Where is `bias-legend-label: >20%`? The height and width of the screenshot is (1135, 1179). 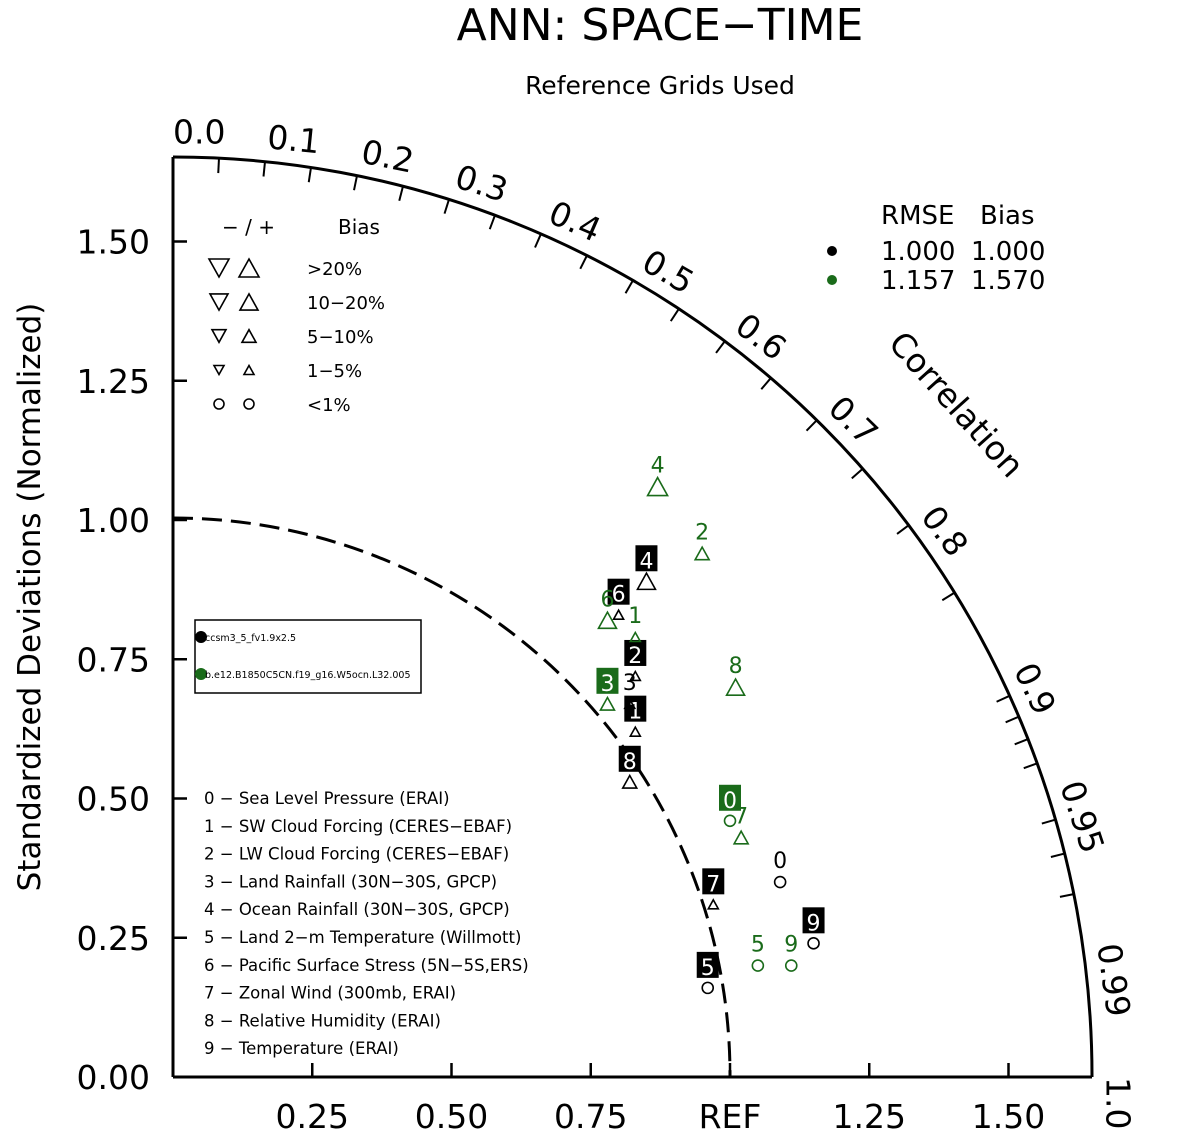 bias-legend-label: >20% is located at coordinates (334, 269).